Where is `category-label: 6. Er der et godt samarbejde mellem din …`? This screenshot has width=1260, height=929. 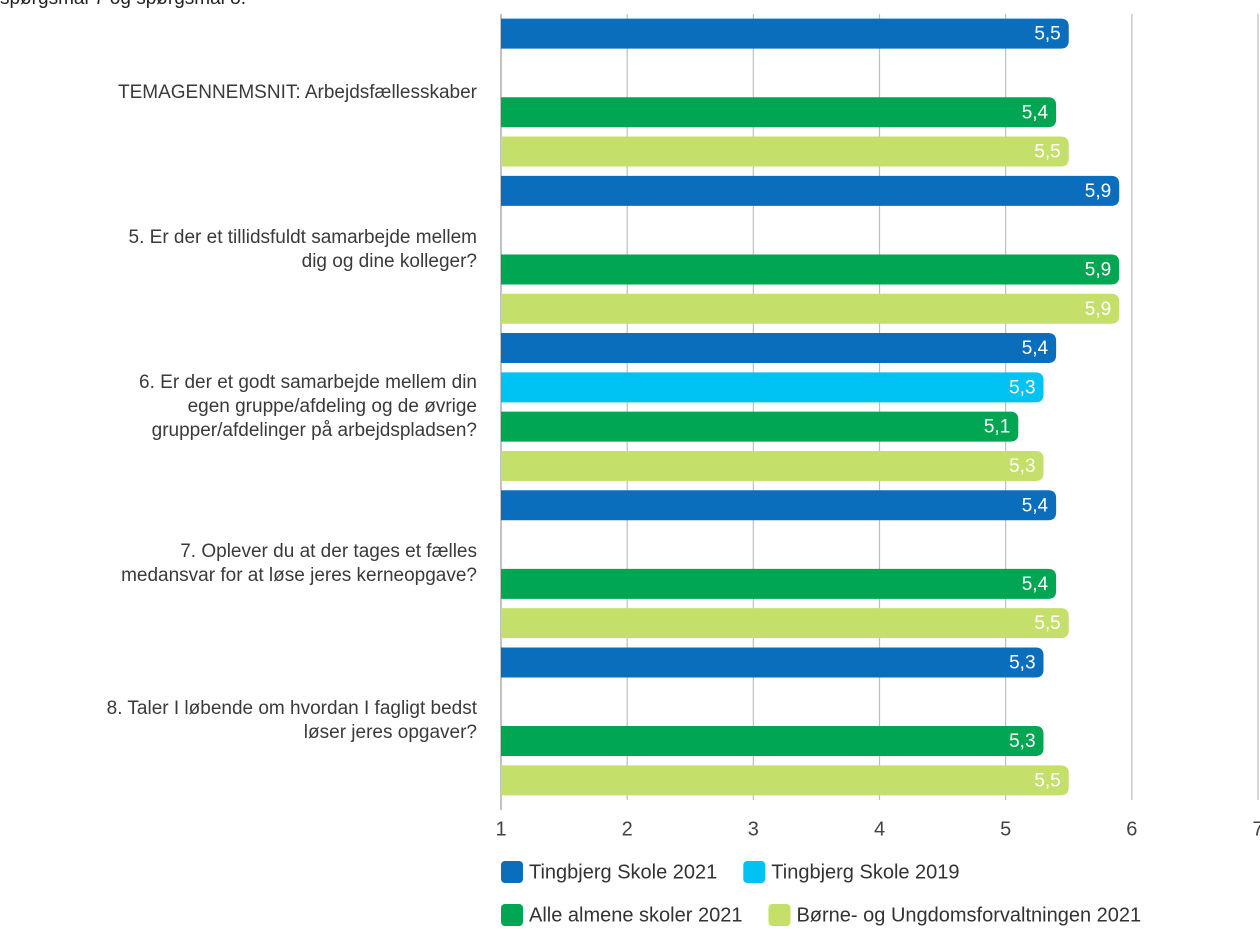
category-label: 6. Er der et godt samarbejde mellem din … is located at coordinates (308, 406).